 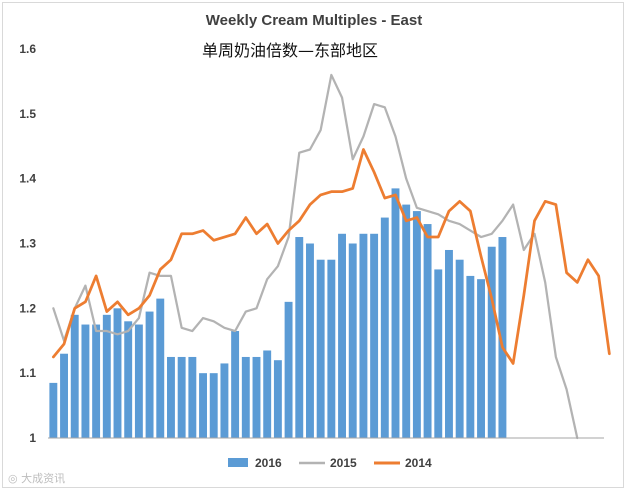 What do you see at coordinates (27, 114) in the screenshot?
I see `y-tick-label: 1.5` at bounding box center [27, 114].